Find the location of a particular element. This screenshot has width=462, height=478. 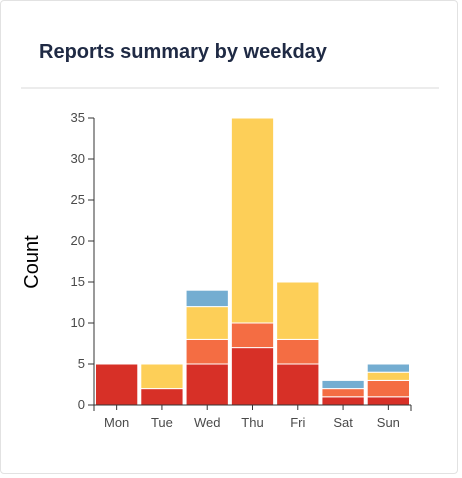

x-tick-label-sun: Sun is located at coordinates (388, 422).